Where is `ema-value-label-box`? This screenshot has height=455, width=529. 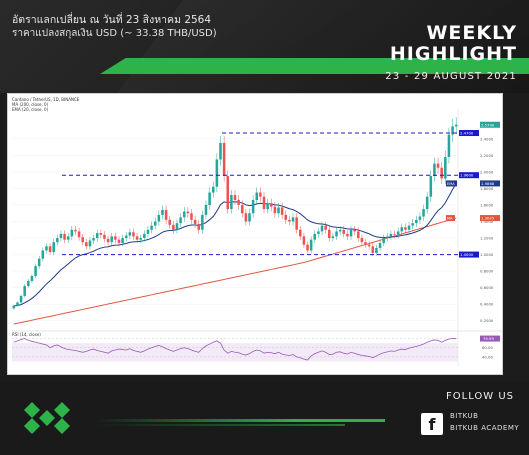
ema-value-label-box is located at coordinates (490, 183).